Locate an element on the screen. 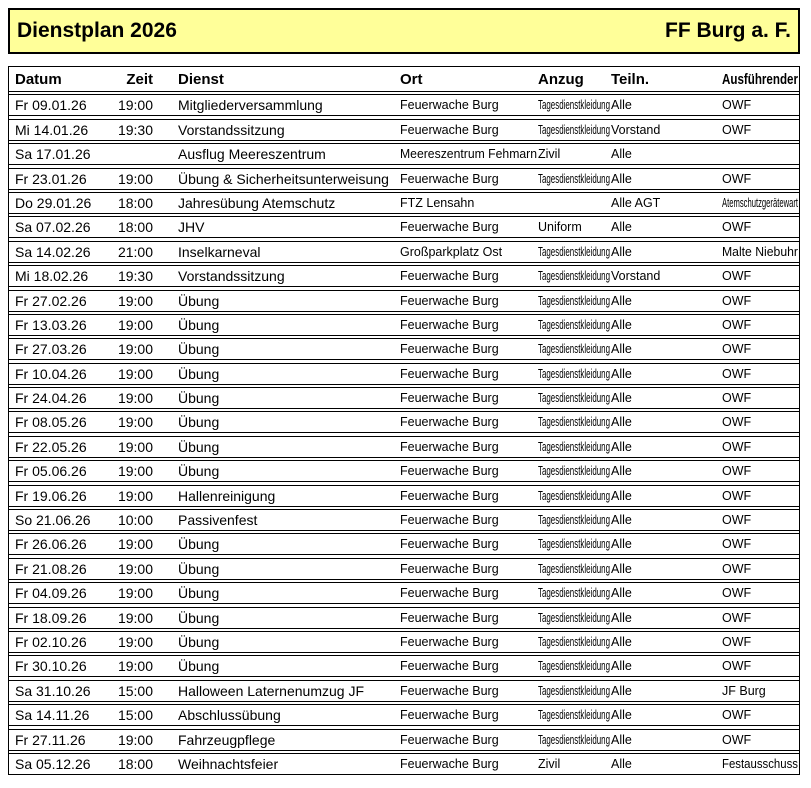 This screenshot has width=811, height=788. cell-datum: Fr 05.06.26 is located at coordinates (51, 471).